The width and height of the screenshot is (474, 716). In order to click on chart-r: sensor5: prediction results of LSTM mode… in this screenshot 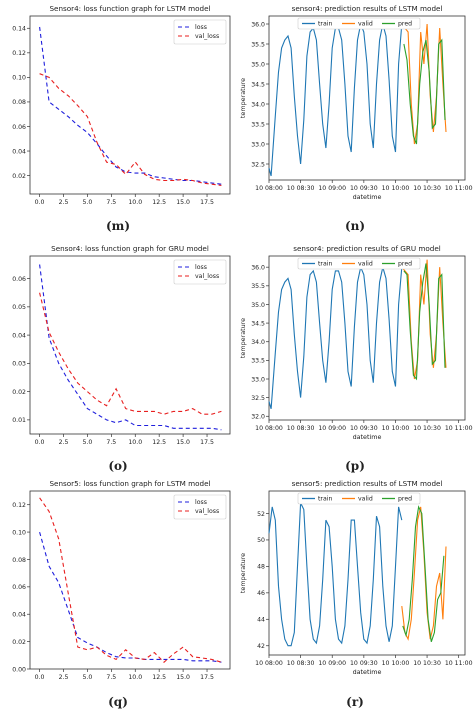, I will do `click(356, 577)`.